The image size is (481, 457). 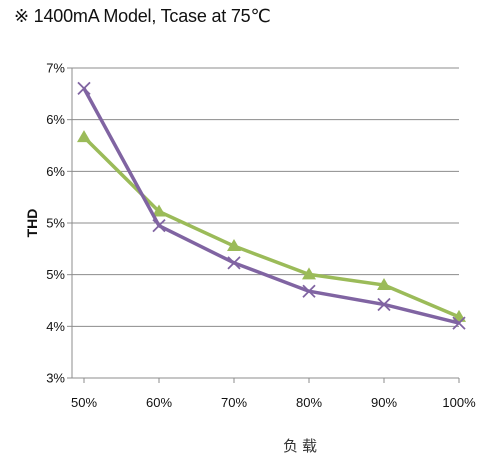 What do you see at coordinates (84, 402) in the screenshot?
I see `x-tick-label: 50%` at bounding box center [84, 402].